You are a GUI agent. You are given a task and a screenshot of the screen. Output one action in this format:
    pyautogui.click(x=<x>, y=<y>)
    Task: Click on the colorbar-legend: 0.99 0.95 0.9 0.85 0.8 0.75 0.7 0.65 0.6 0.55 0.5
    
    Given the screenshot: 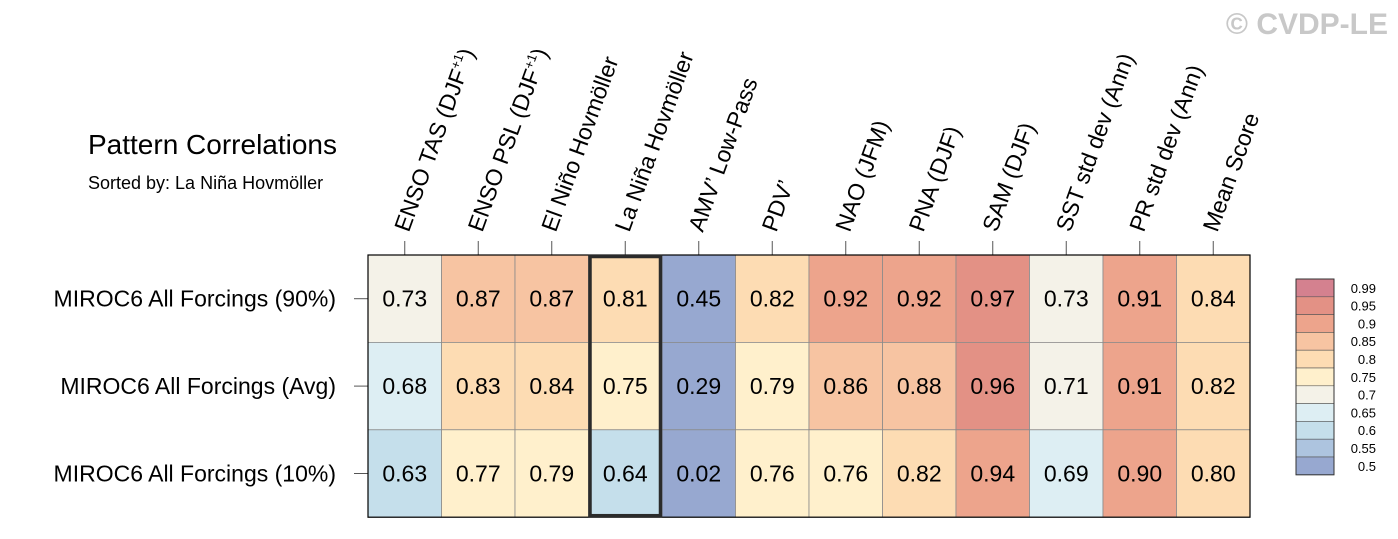 What is the action you would take?
    pyautogui.click(x=1335, y=377)
    